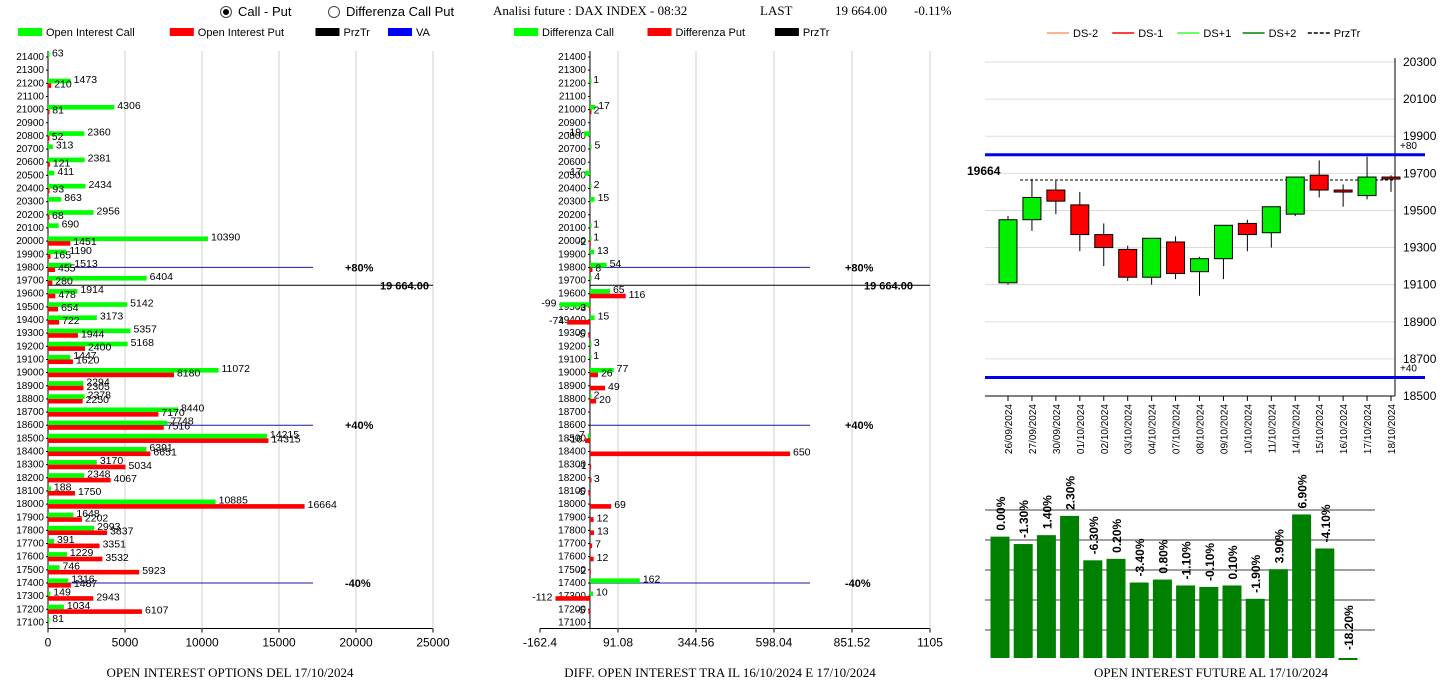 Image resolution: width=1451 pixels, height=684 pixels. What do you see at coordinates (100, 395) in the screenshot?
I see `call-data-label: 2378` at bounding box center [100, 395].